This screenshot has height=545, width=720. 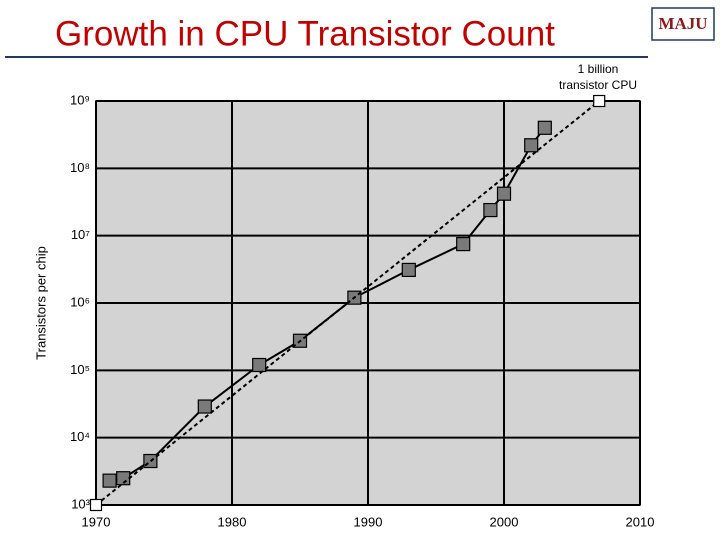 I want to click on y-tick-label: 10⁶, so click(x=80, y=301).